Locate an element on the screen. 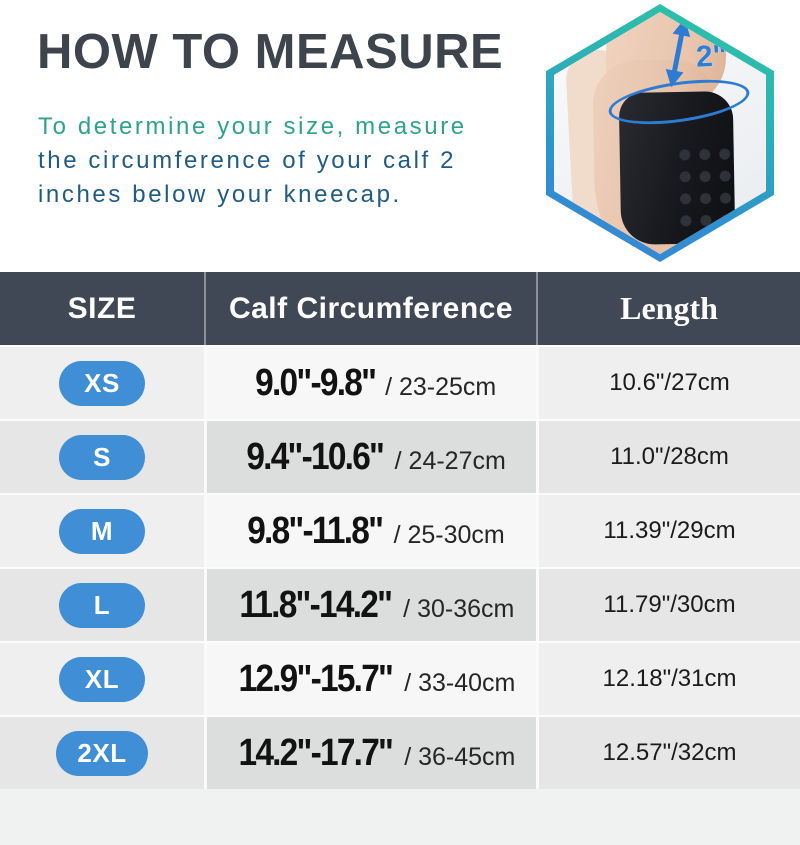 This screenshot has height=845, width=800. calf-cell: 11.8"-14.2" / 30-36cm is located at coordinates (370, 605).